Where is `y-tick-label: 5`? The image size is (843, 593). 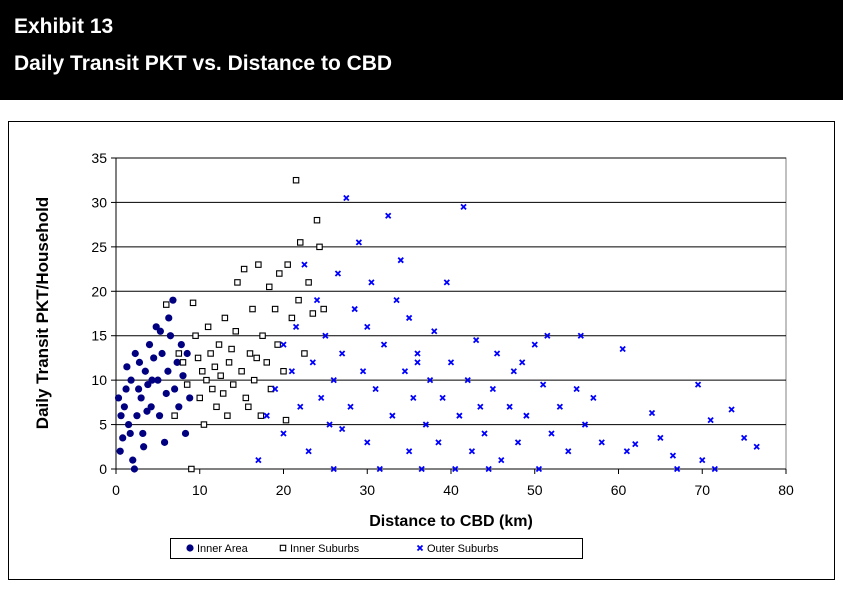
y-tick-label: 5 is located at coordinates (103, 425).